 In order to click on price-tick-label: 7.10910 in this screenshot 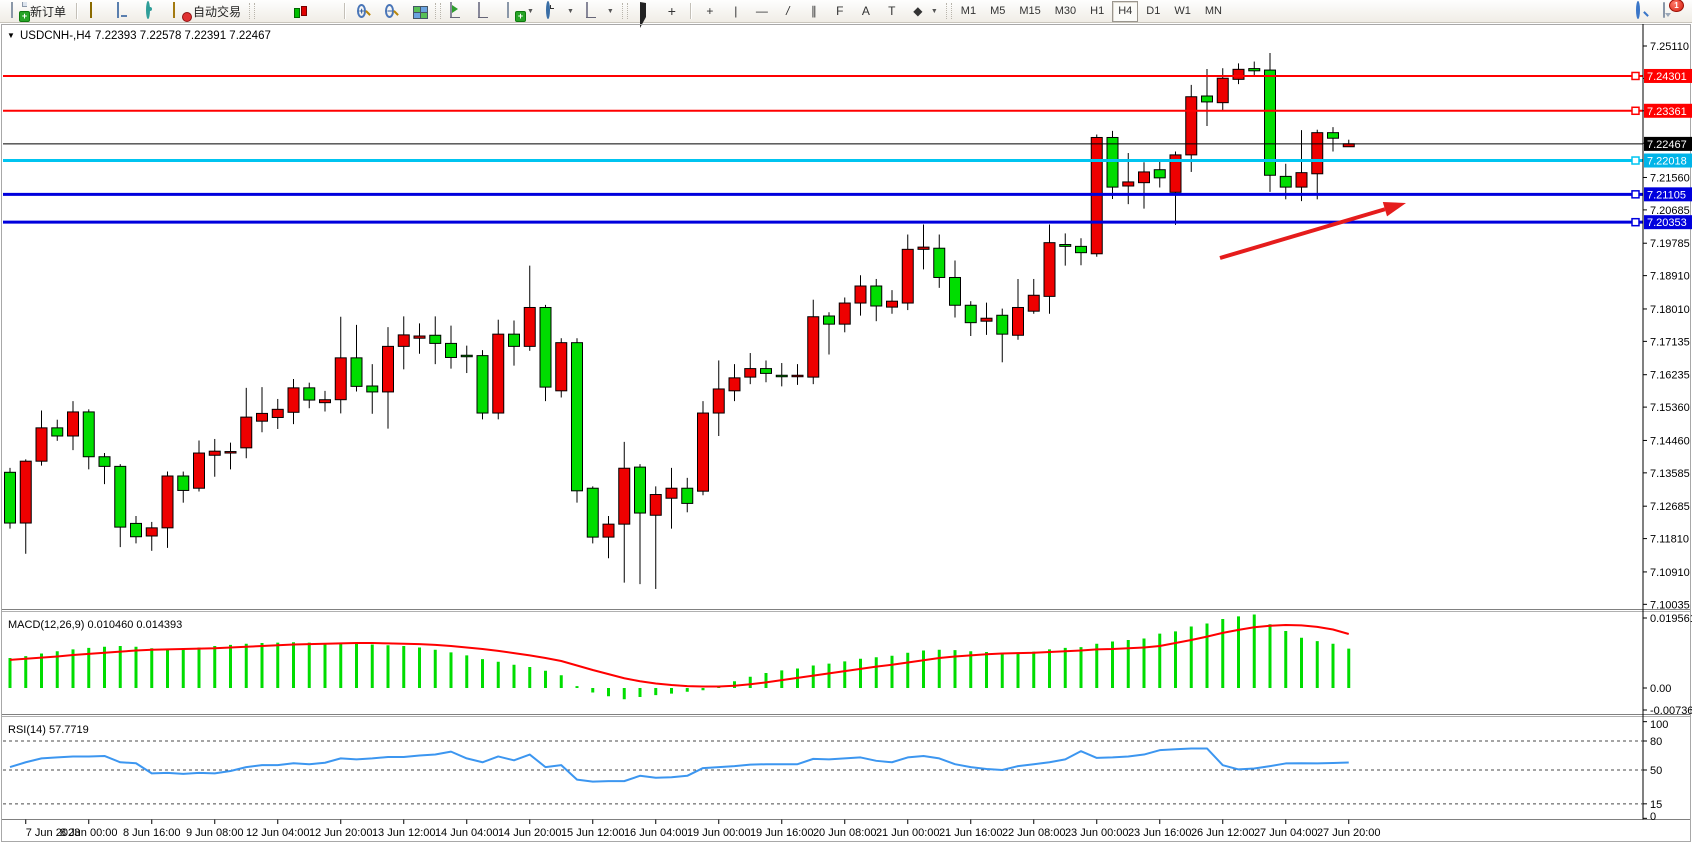, I will do `click(1670, 573)`.